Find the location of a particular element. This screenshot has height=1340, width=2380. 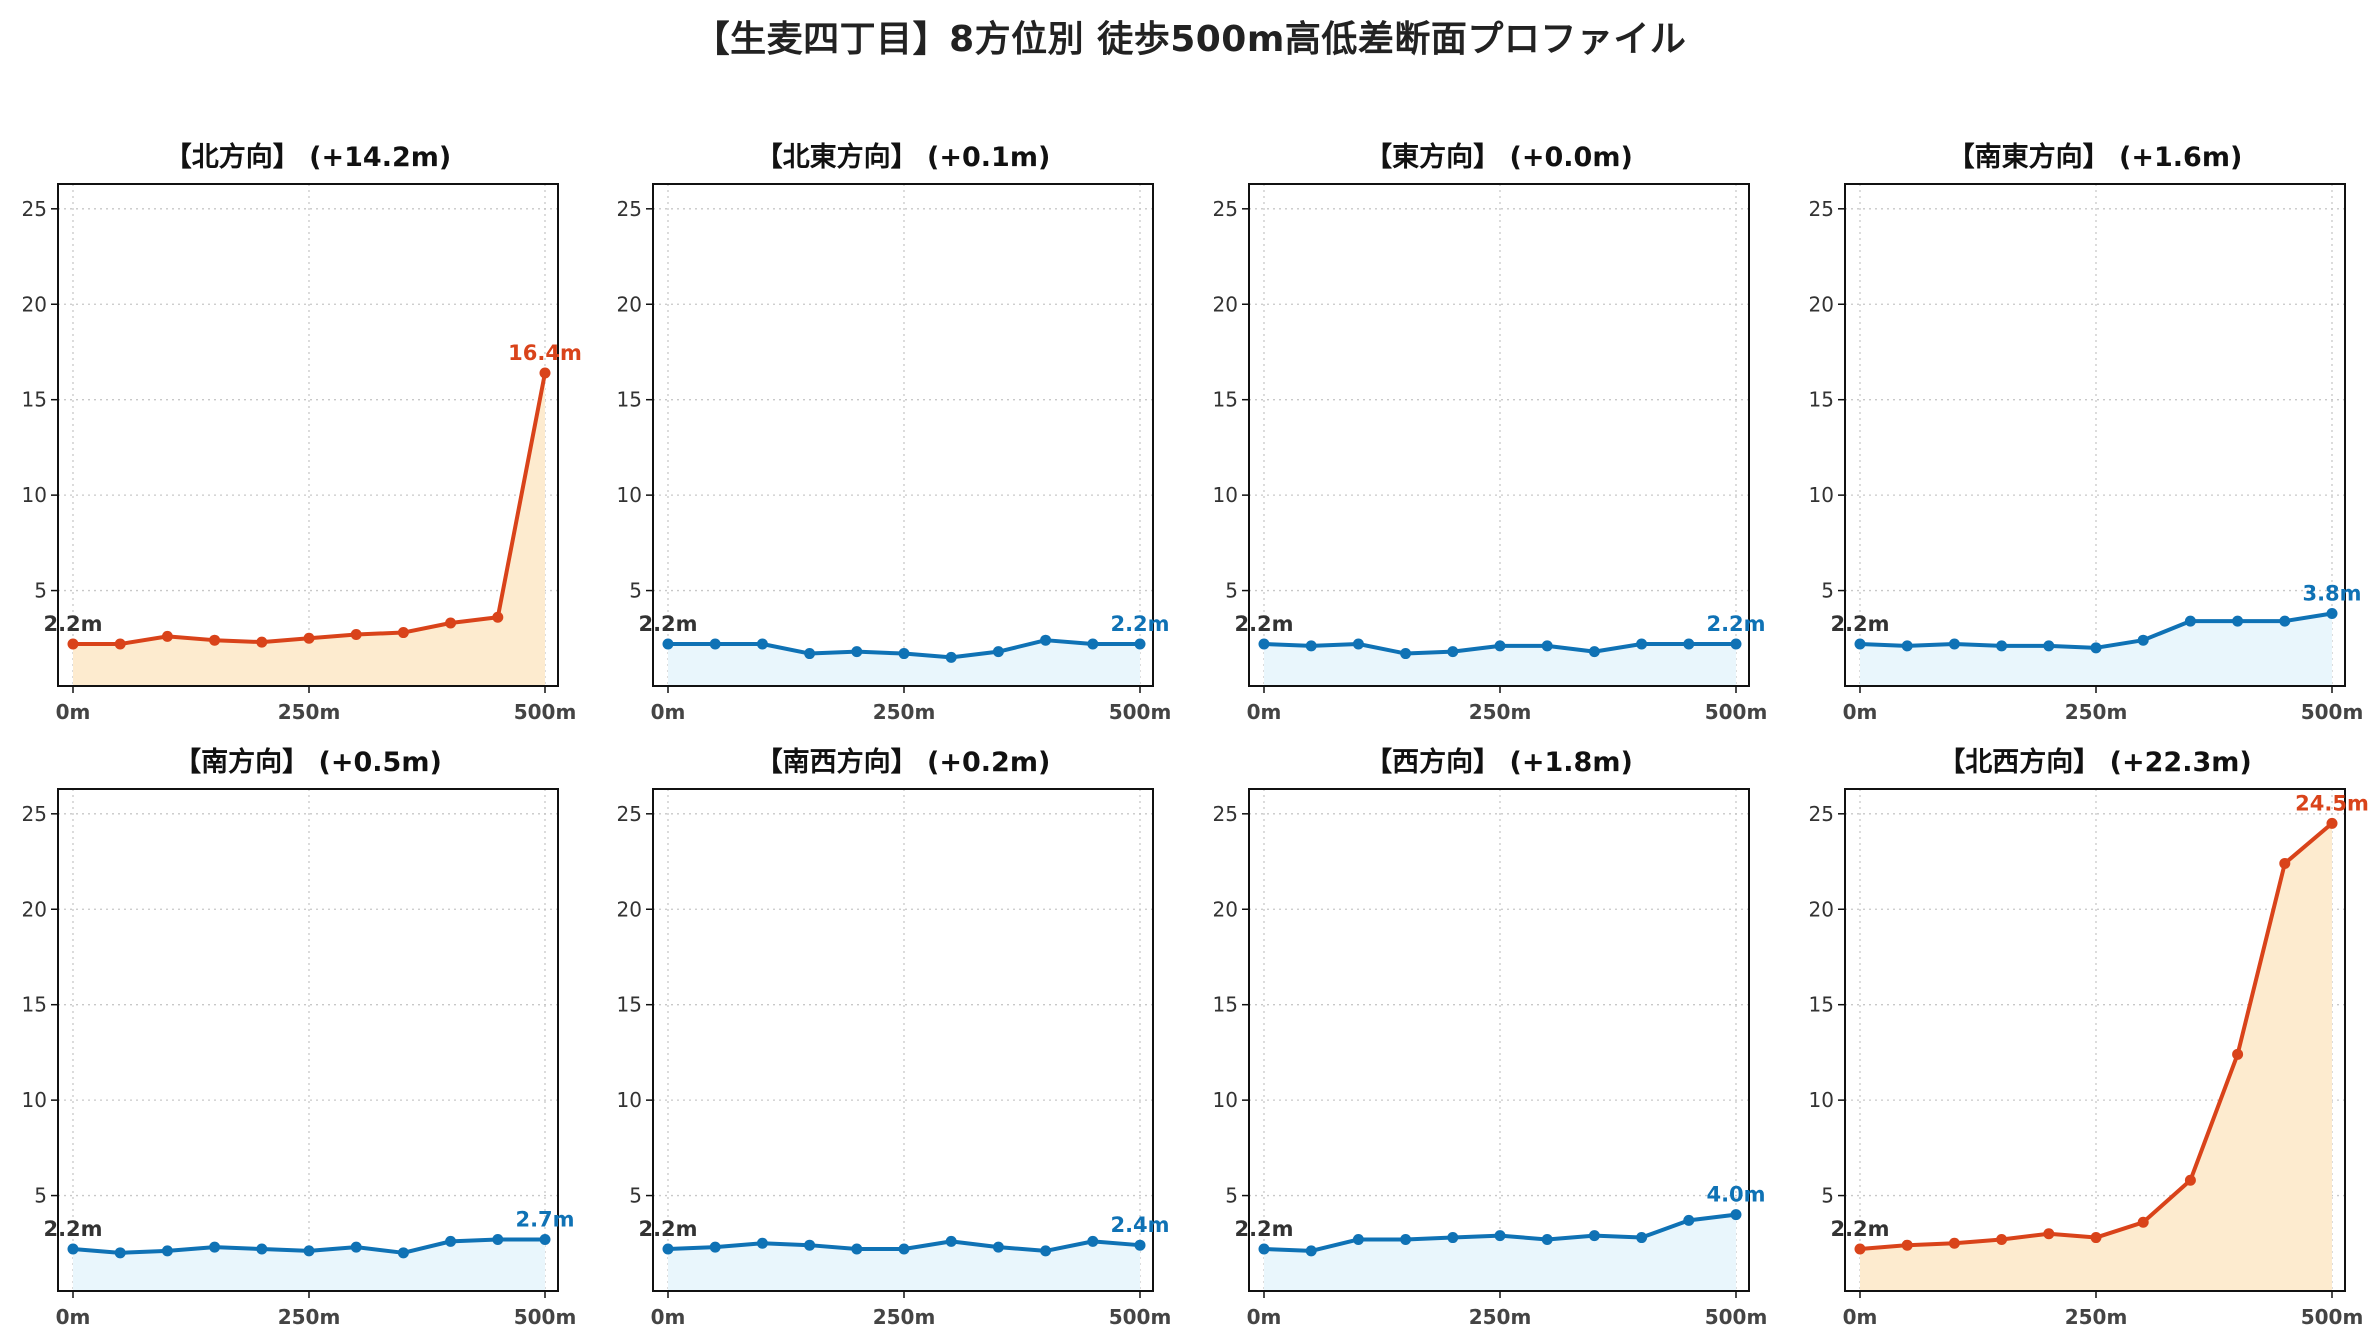

start-elevation-label: 2.2m is located at coordinates (667, 624).